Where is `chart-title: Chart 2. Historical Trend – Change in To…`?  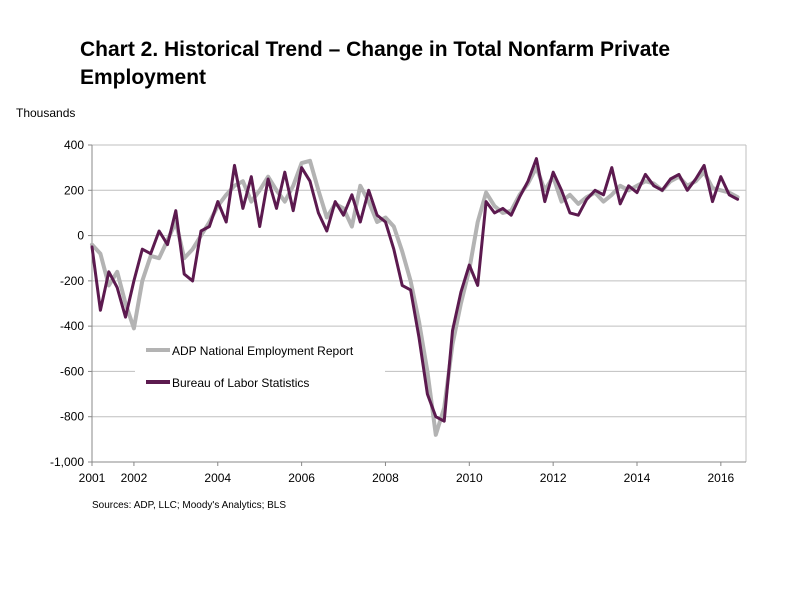
chart-title: Chart 2. Historical Trend – Change in To… is located at coordinates (375, 63).